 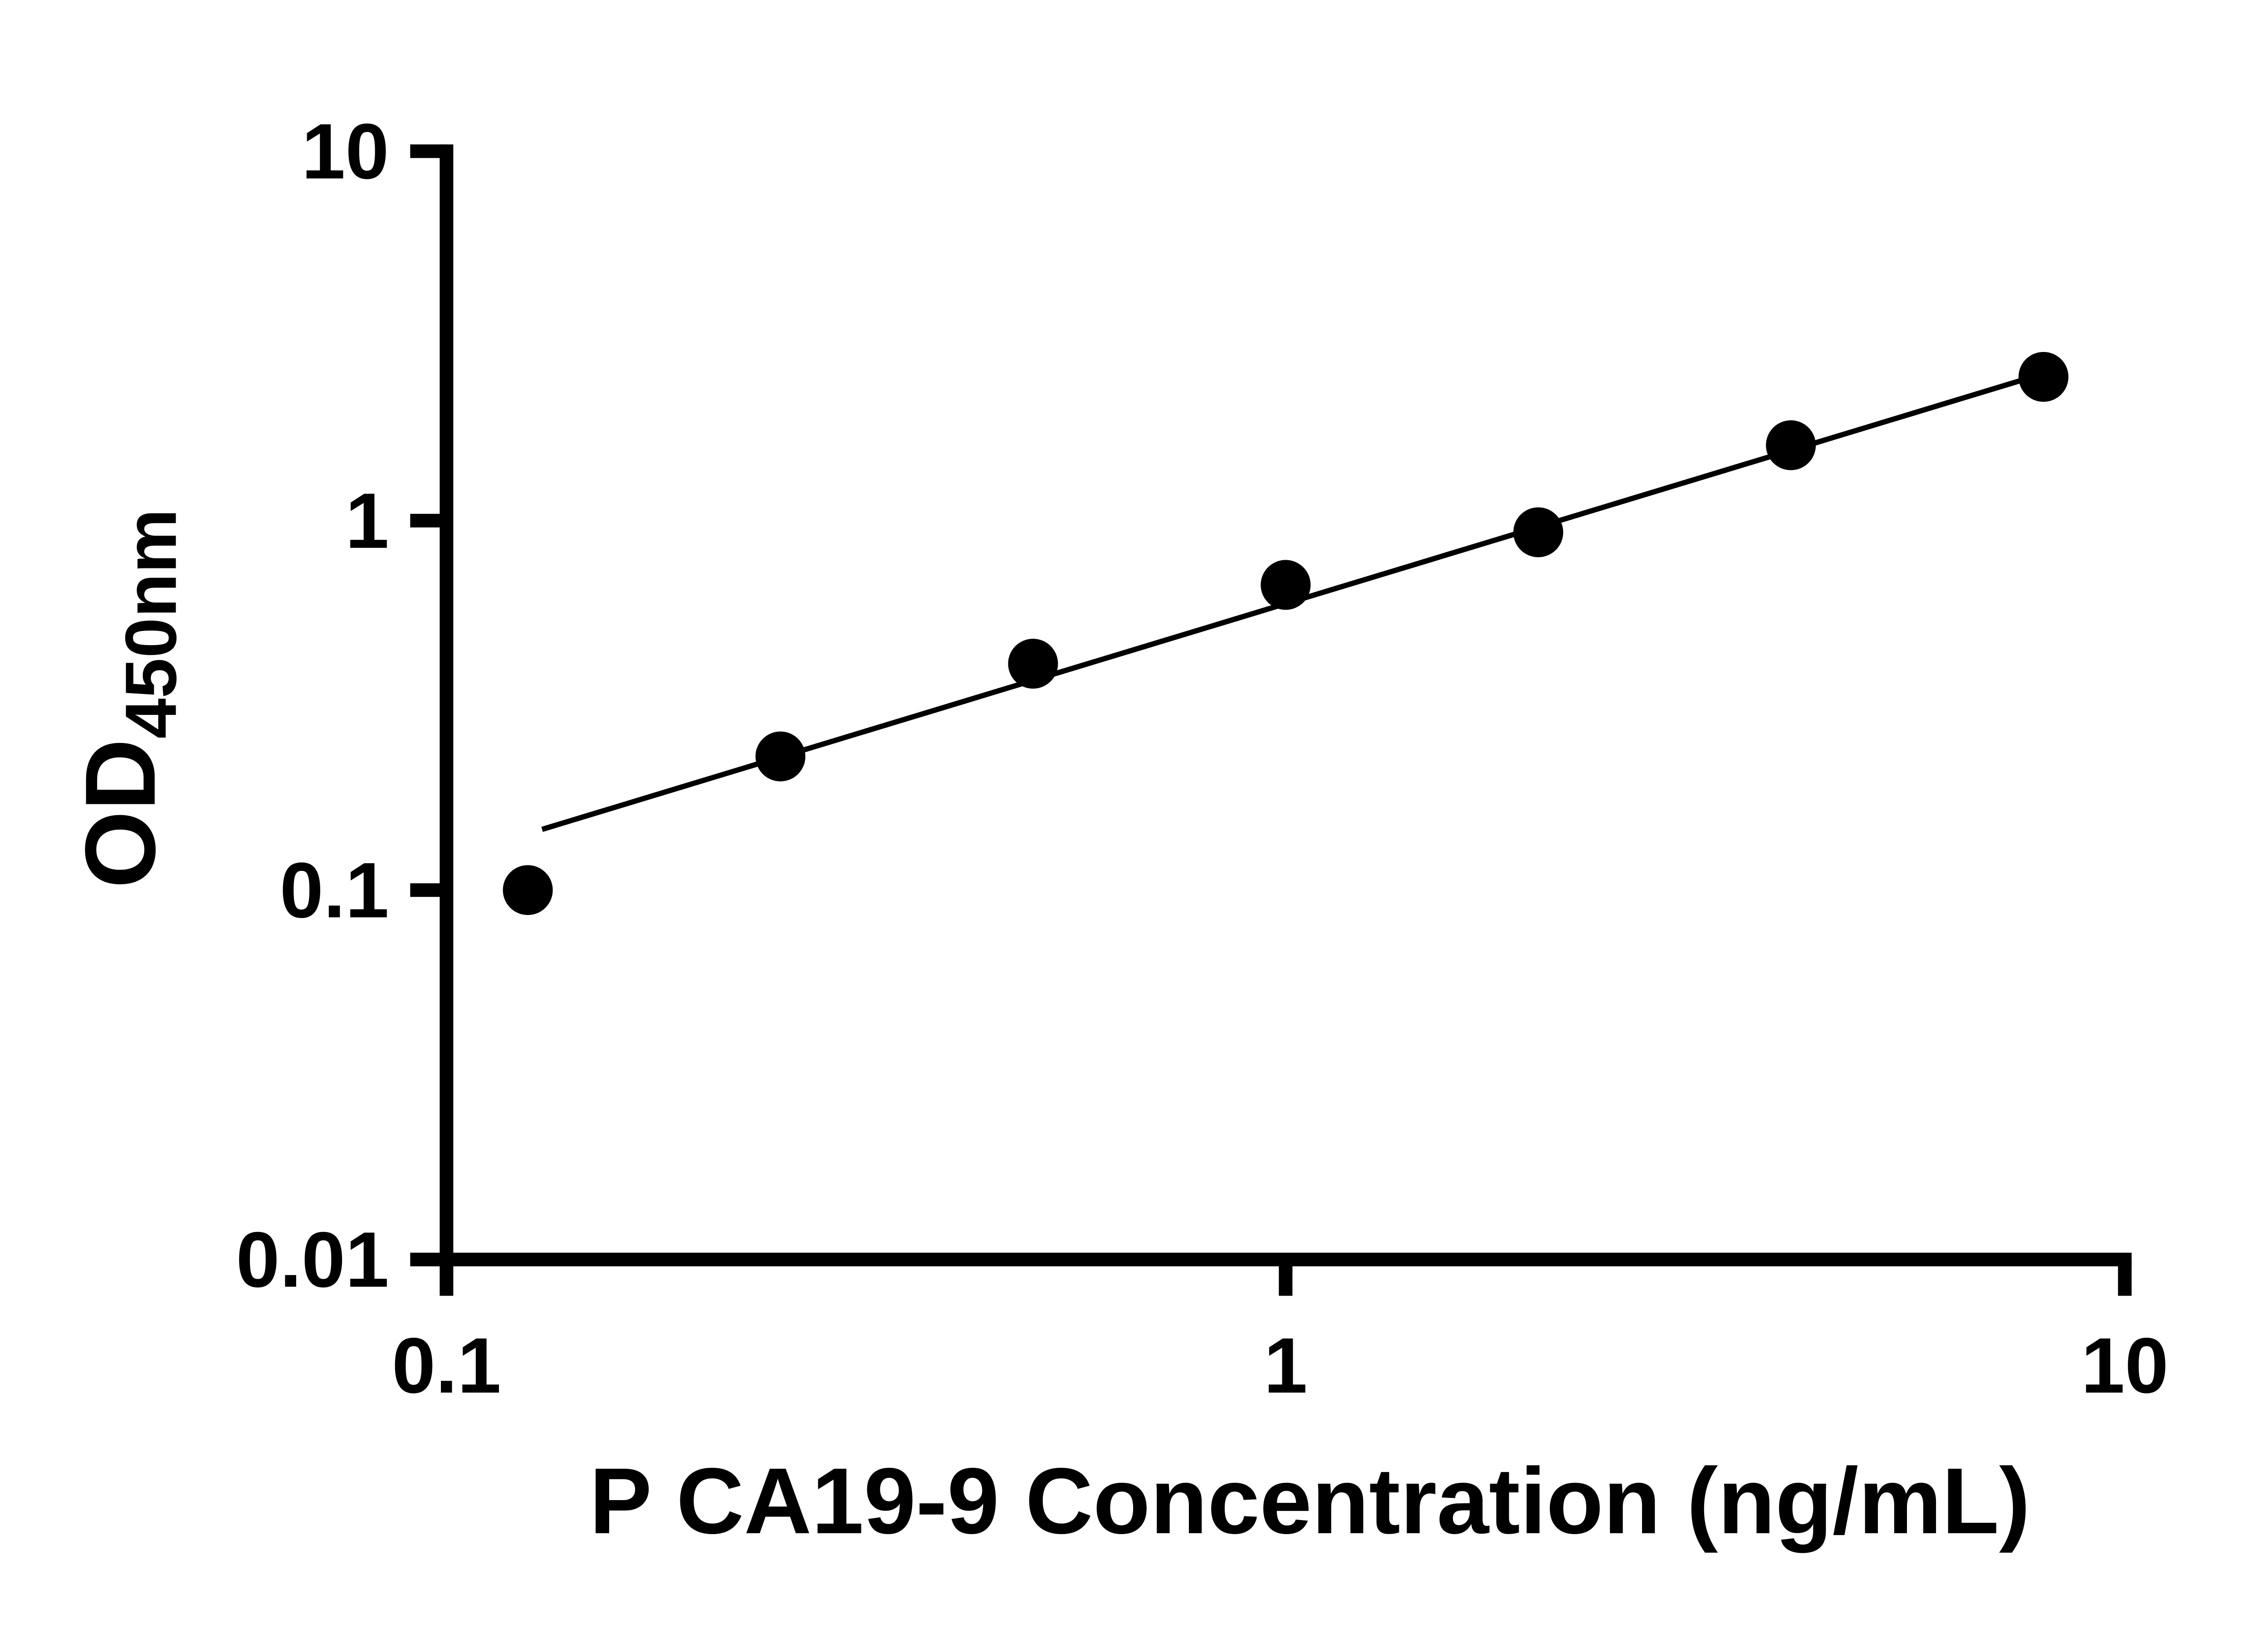 What do you see at coordinates (346, 151) in the screenshot?
I see `y-tick-label: 10` at bounding box center [346, 151].